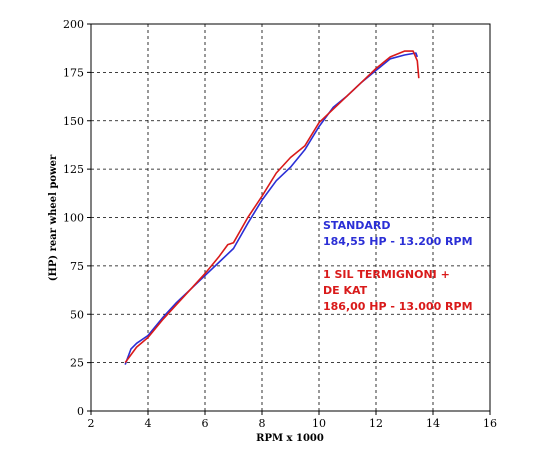 The height and width of the screenshot is (450, 550). What do you see at coordinates (53, 217) in the screenshot?
I see `y-axis-title: (HP) rear wheel power` at bounding box center [53, 217].